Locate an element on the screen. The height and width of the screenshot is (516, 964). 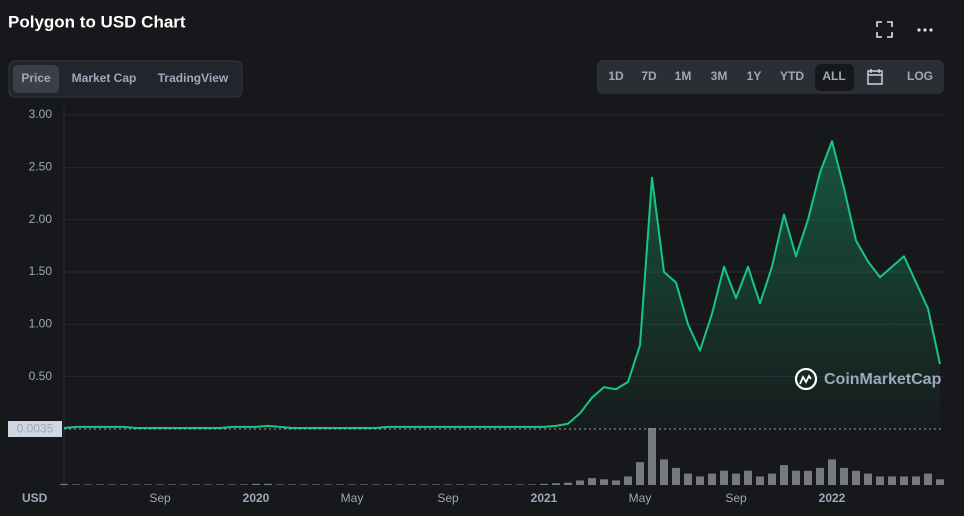
range-button: 3M is located at coordinates (719, 76).